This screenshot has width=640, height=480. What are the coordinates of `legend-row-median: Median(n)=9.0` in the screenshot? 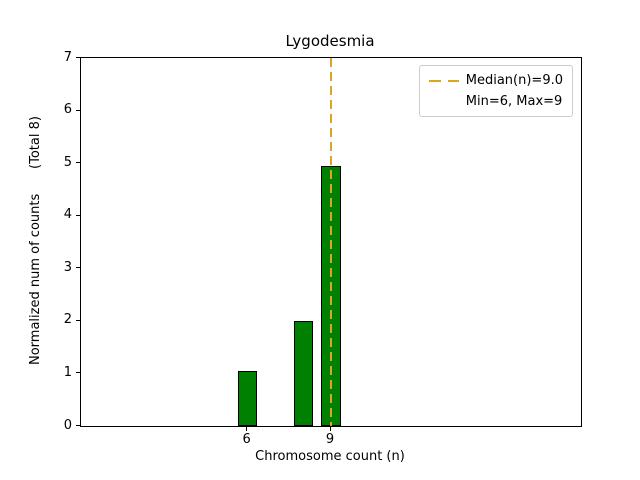 It's located at (495, 80).